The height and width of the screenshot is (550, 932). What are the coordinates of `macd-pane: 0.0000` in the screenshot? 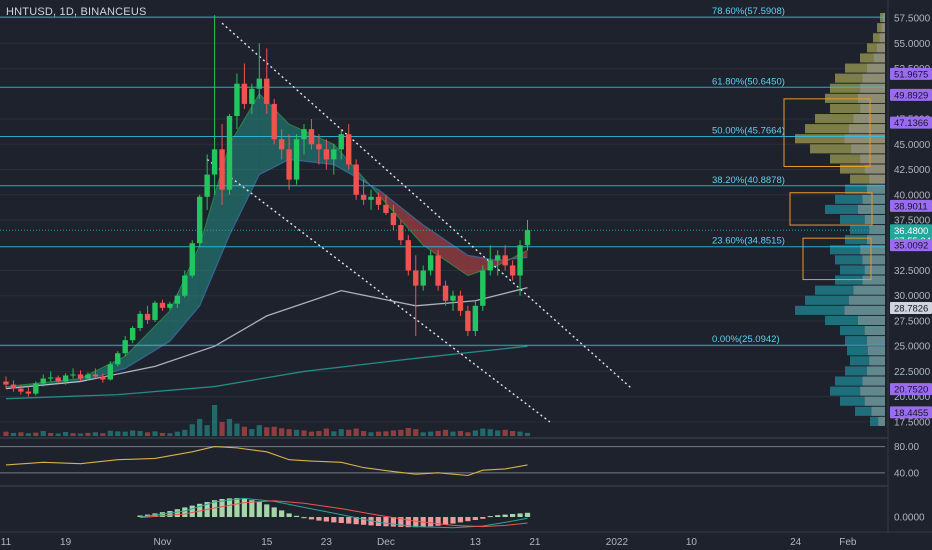 It's located at (531, 513).